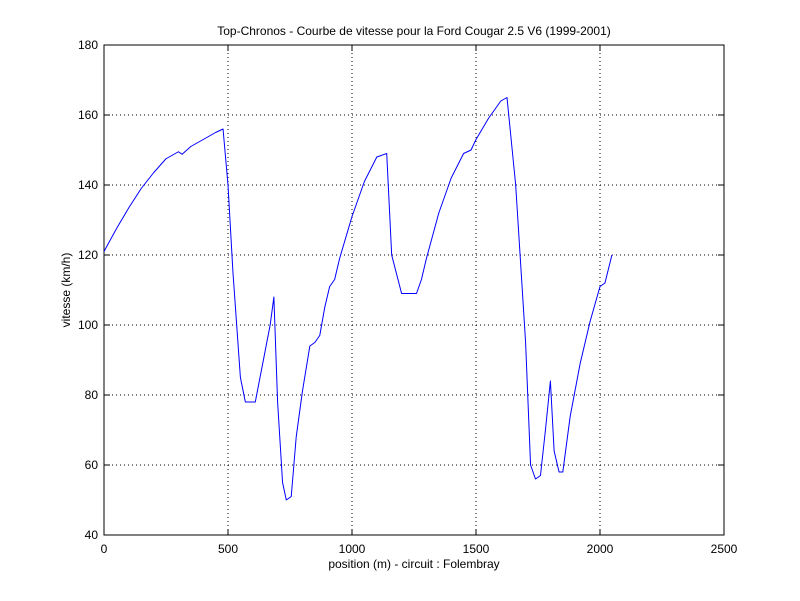 This screenshot has height=601, width=800. Describe the element at coordinates (92, 535) in the screenshot. I see `y-tick-label: 40` at that location.